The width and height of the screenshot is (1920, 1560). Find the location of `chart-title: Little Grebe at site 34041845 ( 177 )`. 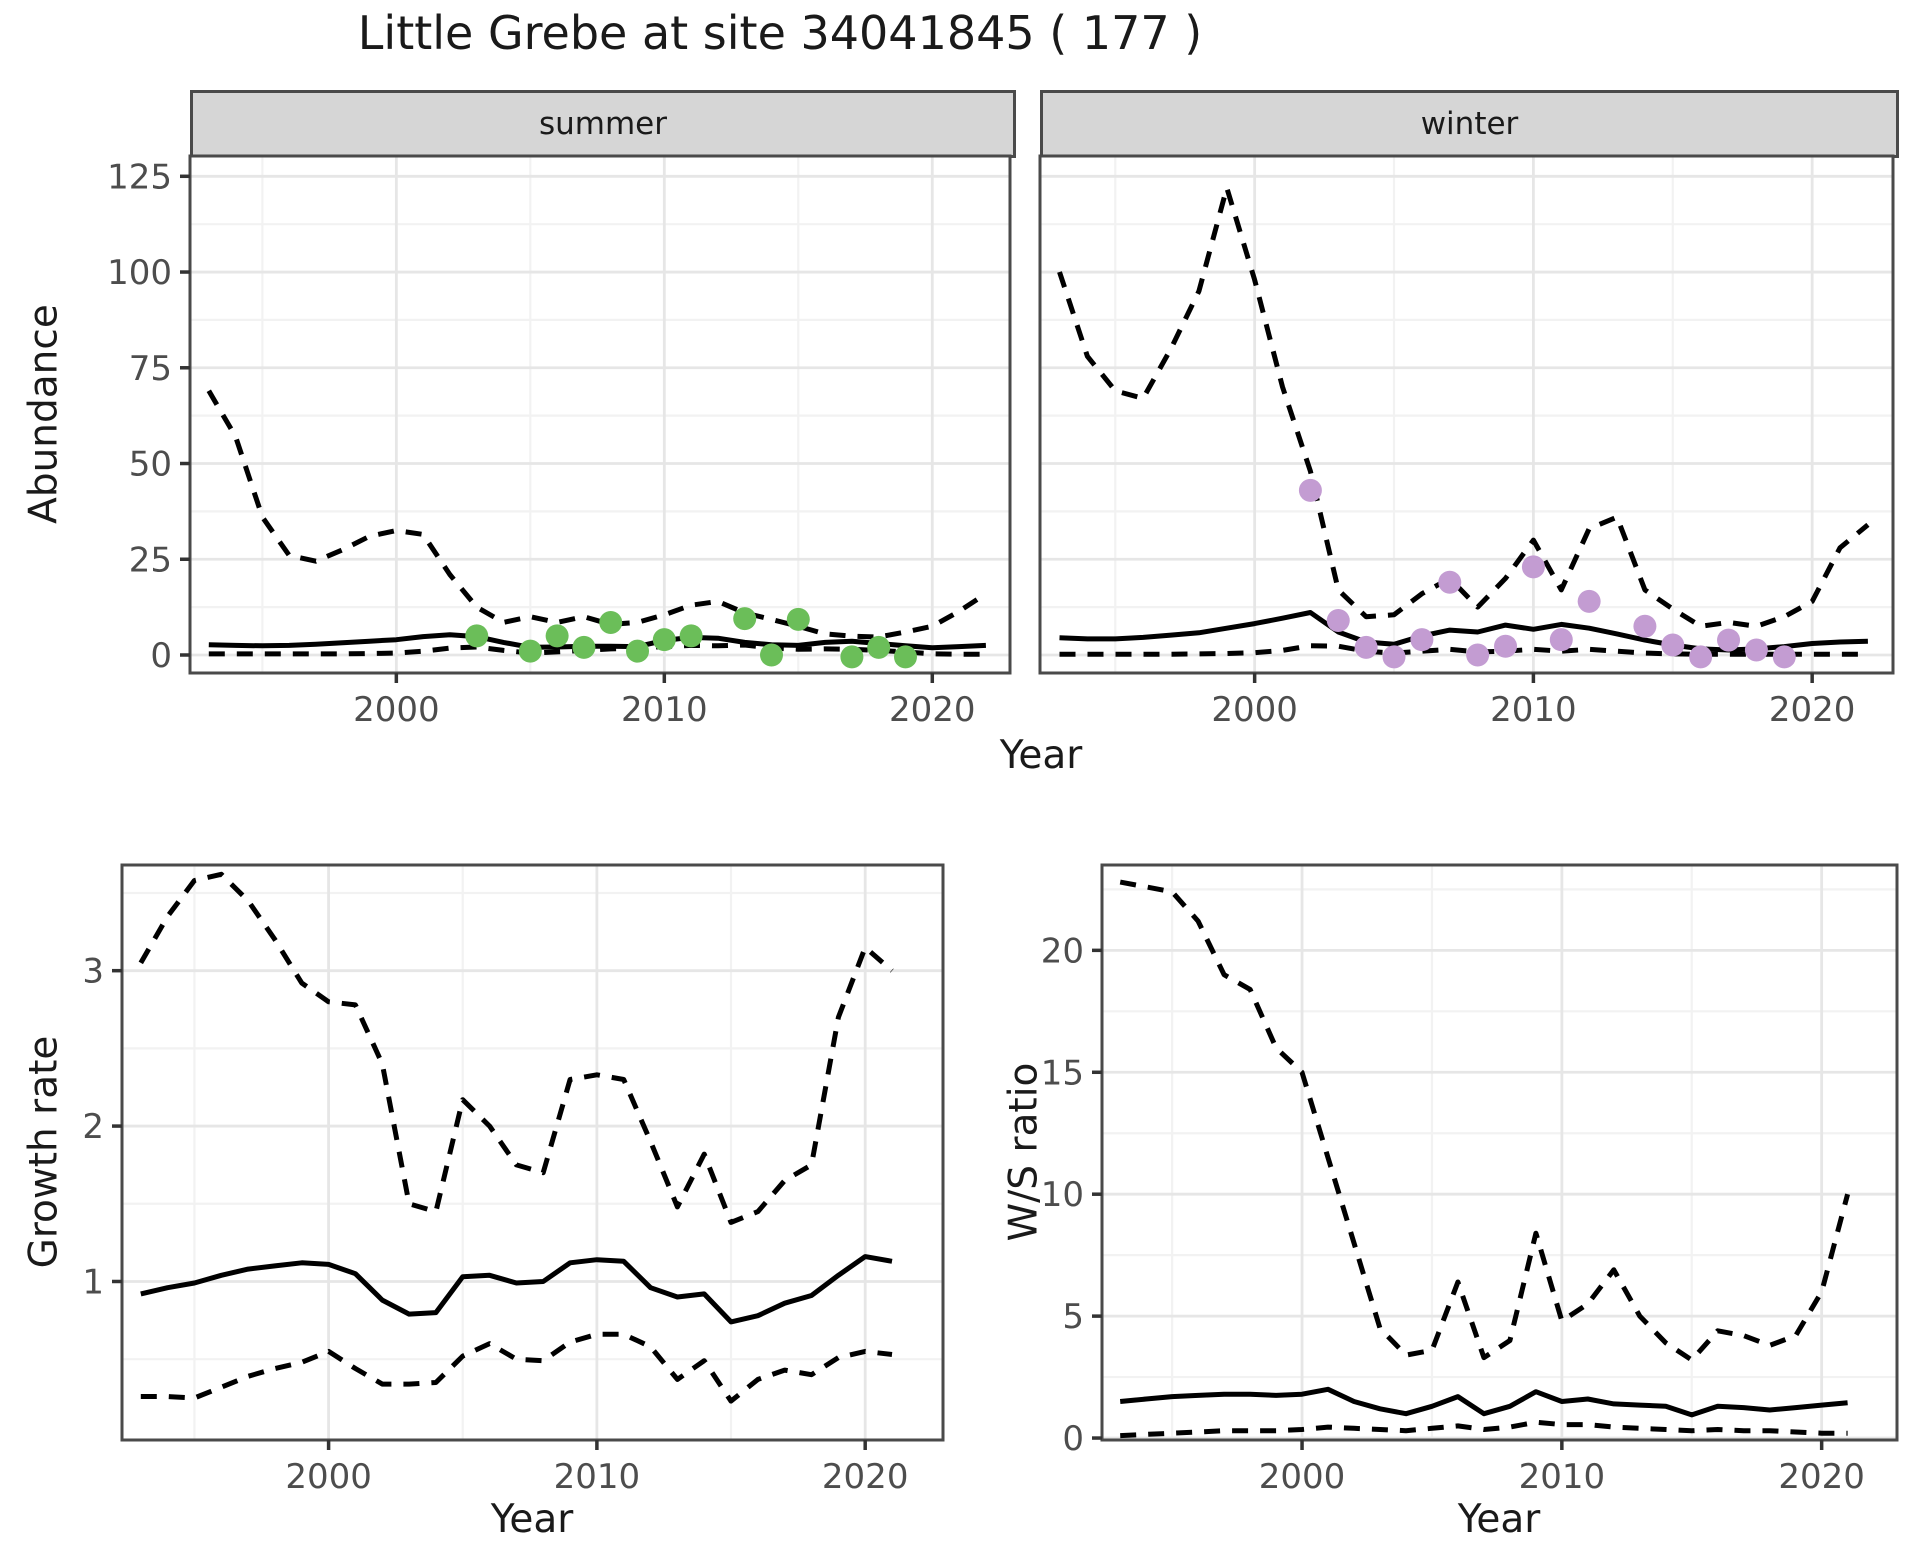

chart-title: Little Grebe at site 34041845 ( 177 ) is located at coordinates (780, 33).